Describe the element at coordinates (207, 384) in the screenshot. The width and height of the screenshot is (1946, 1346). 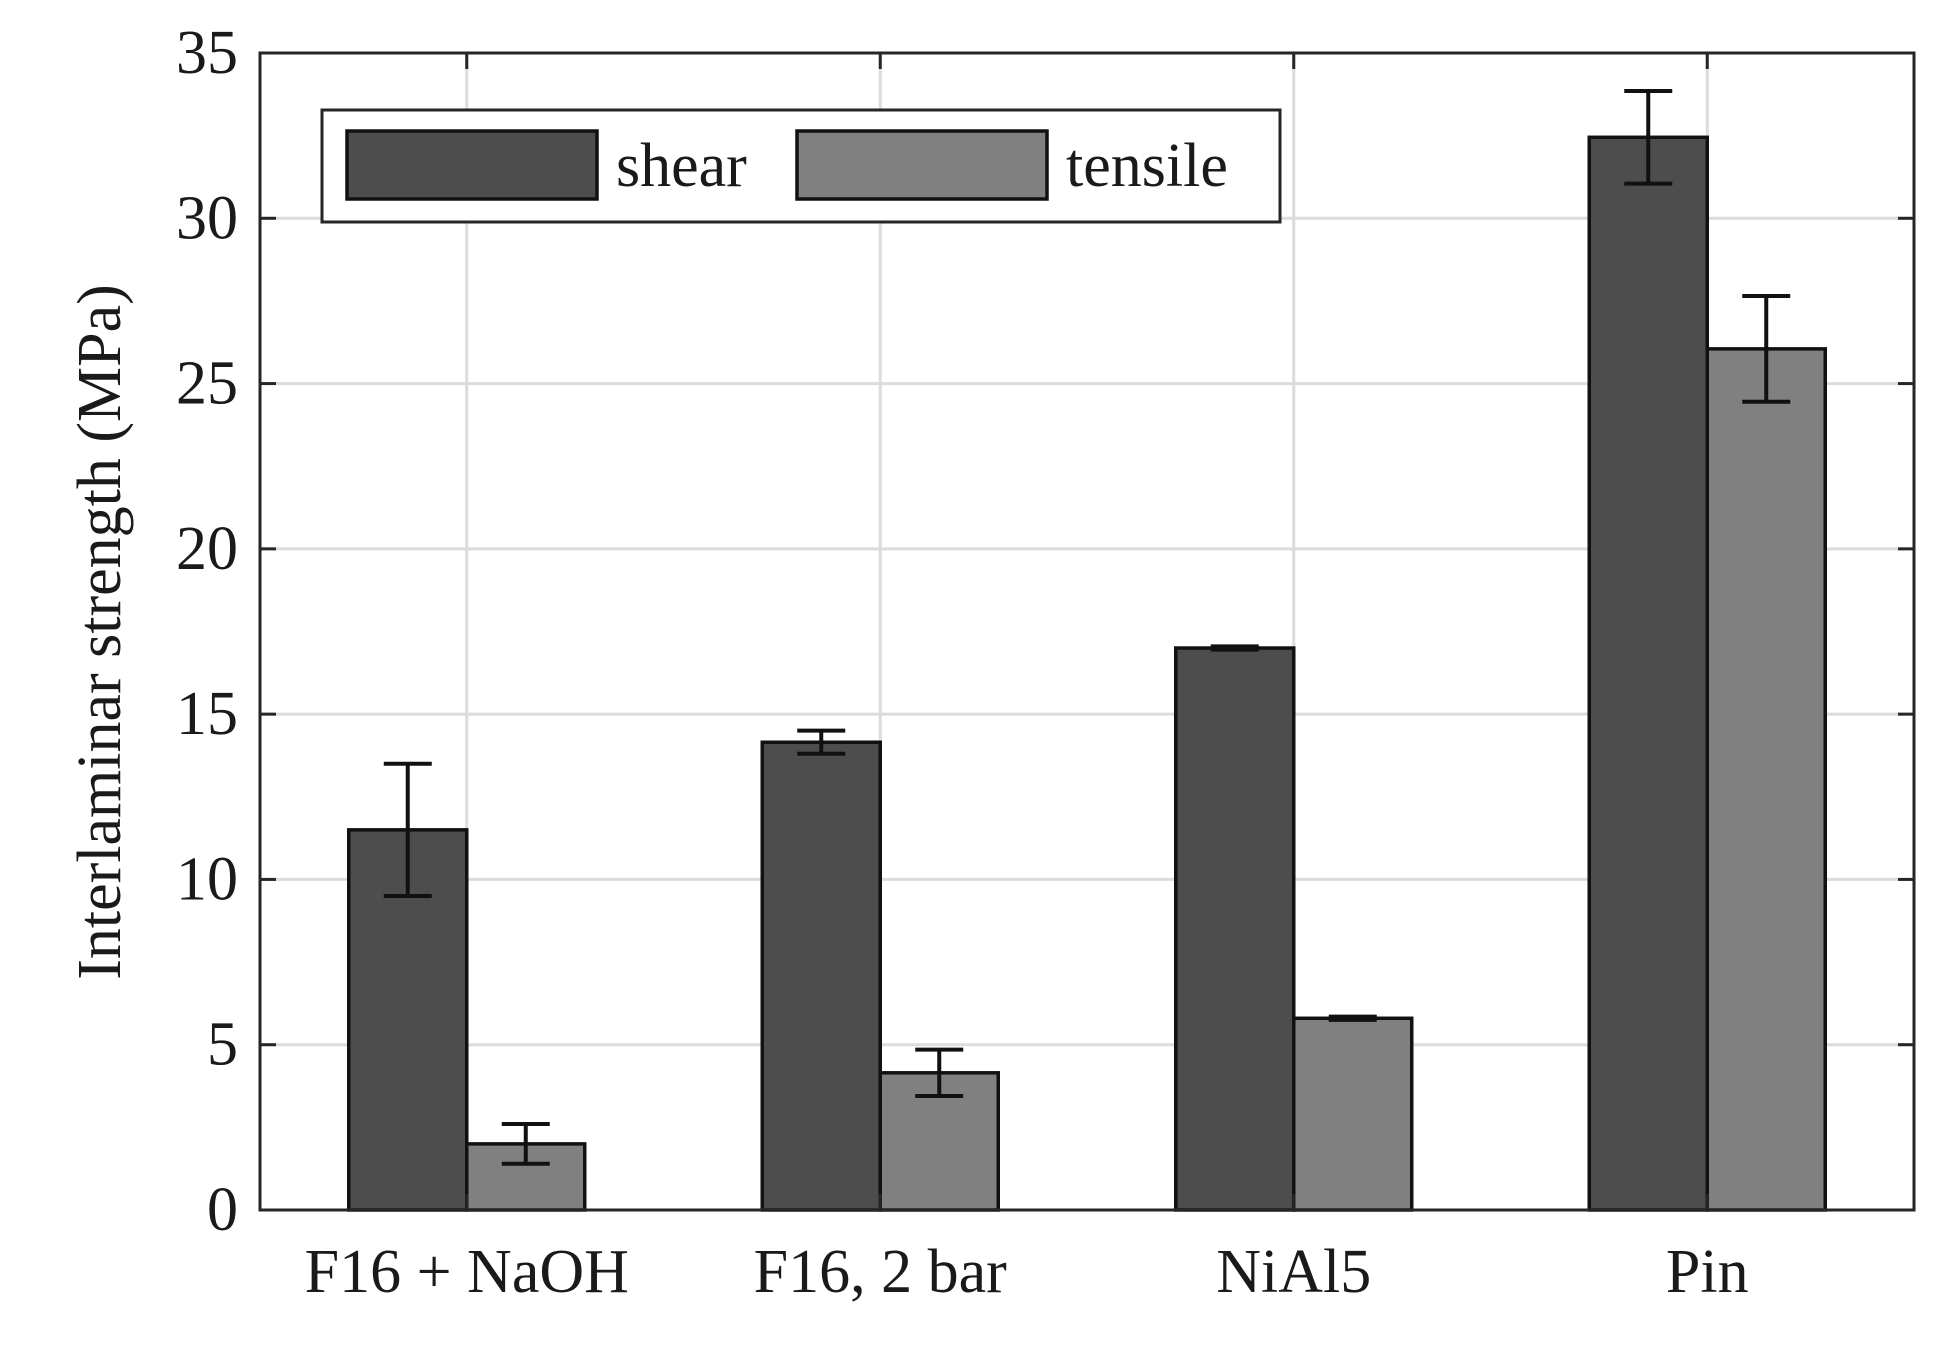
I see `y-tick-label-5: 25` at that location.